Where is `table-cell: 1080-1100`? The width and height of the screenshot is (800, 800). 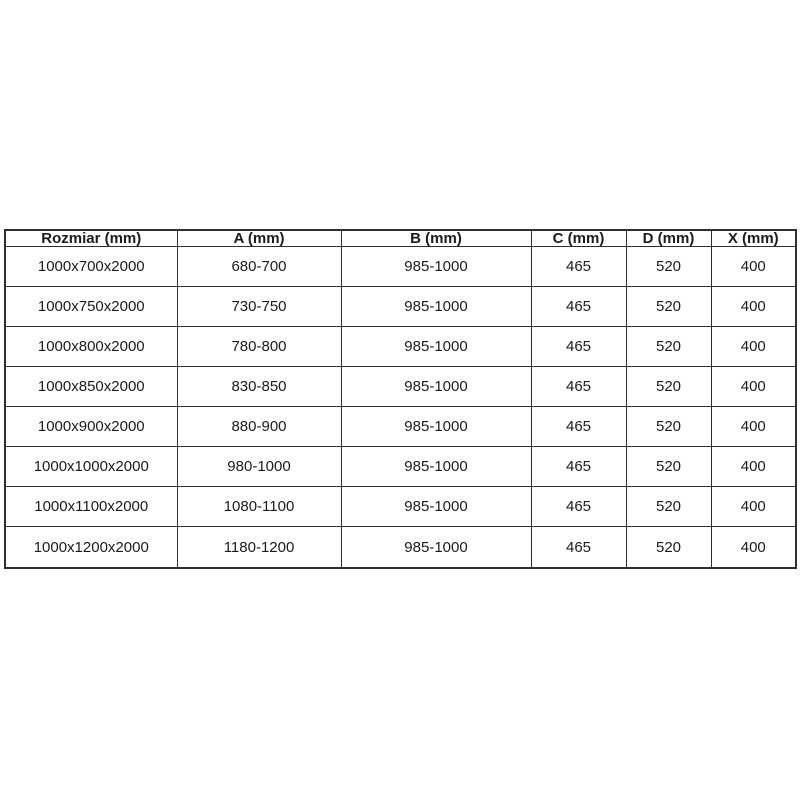 table-cell: 1080-1100 is located at coordinates (259, 507).